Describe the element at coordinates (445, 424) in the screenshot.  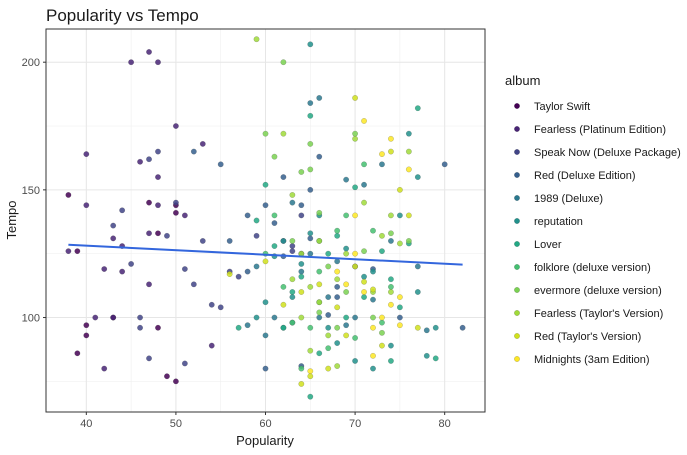
I see `x-tick-label: 80` at that location.